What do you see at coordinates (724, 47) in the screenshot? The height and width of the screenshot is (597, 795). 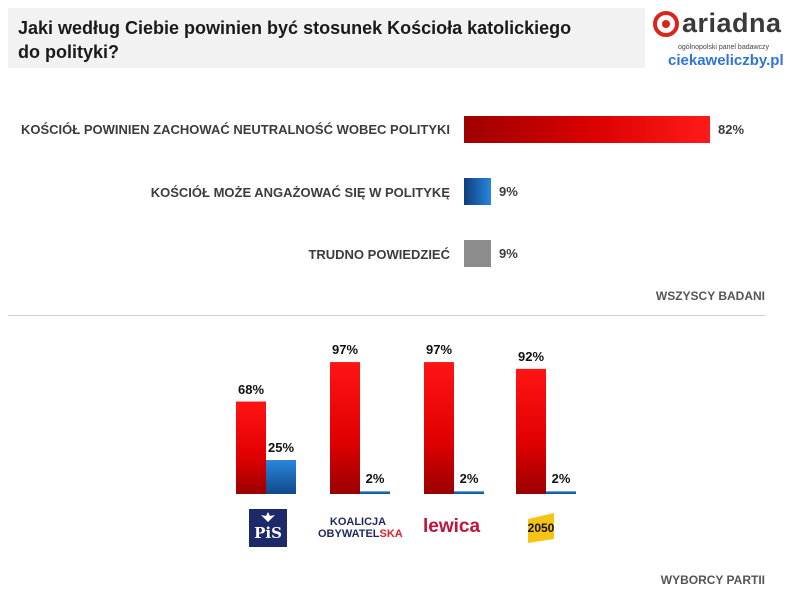 I see `logo-tagline: ogólnopolski panel badawczy` at bounding box center [724, 47].